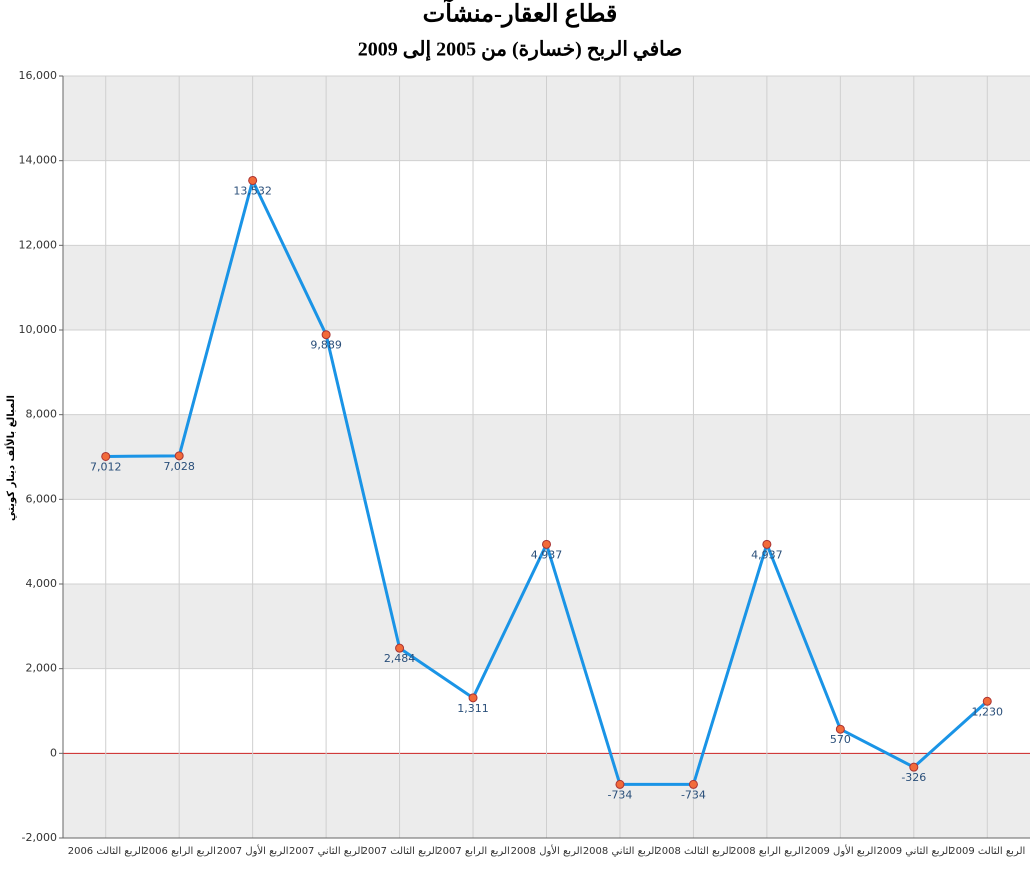 Image resolution: width=1035 pixels, height=872 pixels. I want to click on x-tick-label: الربع الثاني 2008, so click(620, 851).